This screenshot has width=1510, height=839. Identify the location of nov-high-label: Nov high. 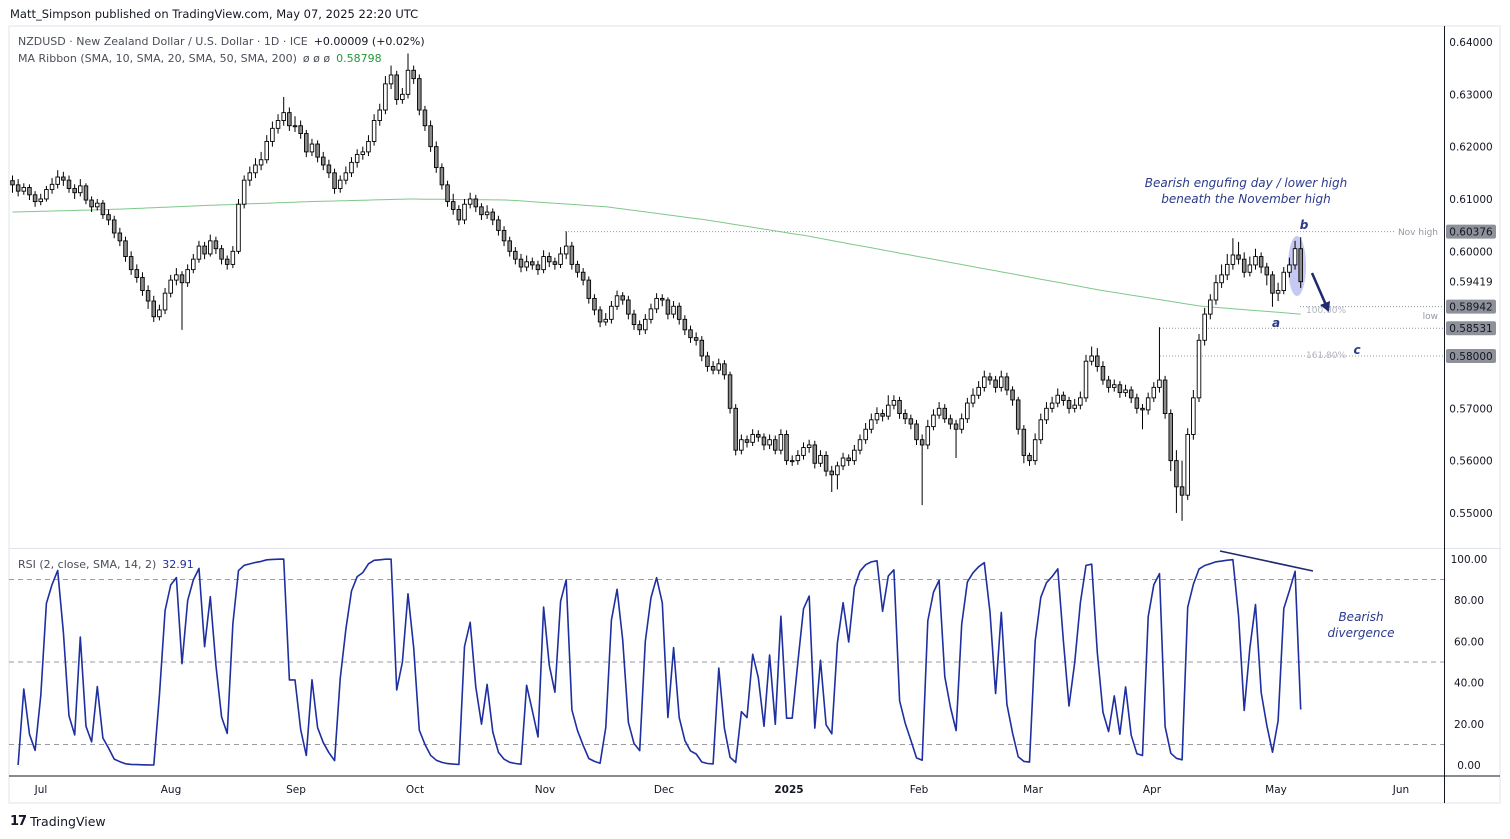
(1418, 233).